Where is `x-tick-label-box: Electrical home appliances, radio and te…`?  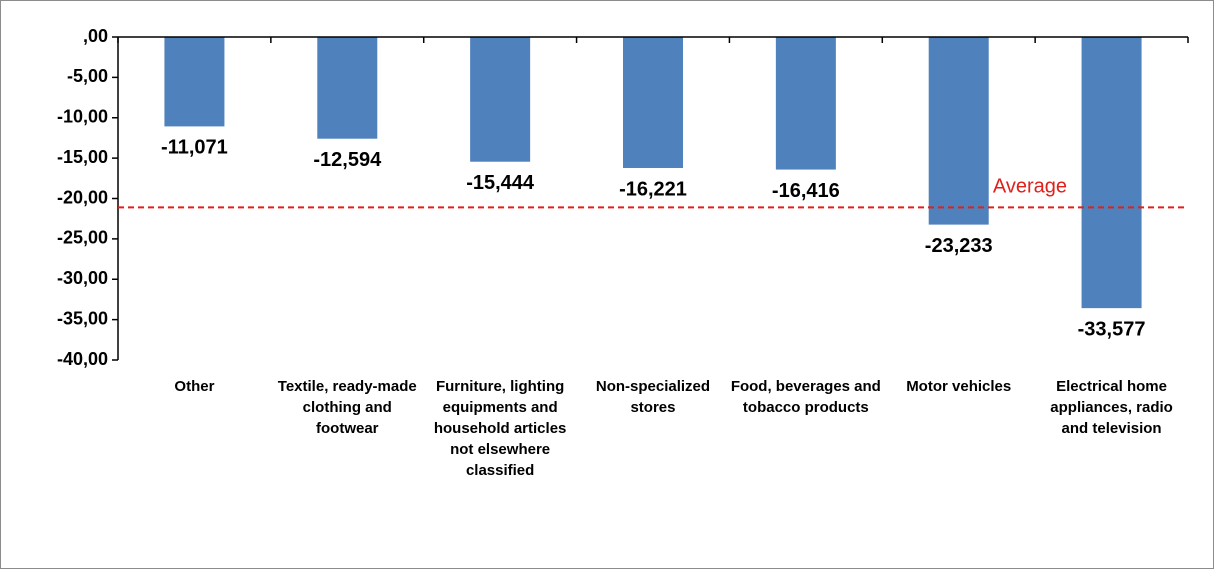
x-tick-label-box: Electrical home appliances, radio and te… is located at coordinates (1111, 407).